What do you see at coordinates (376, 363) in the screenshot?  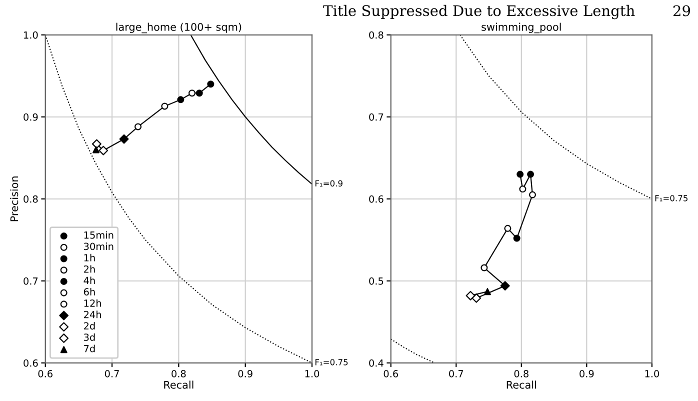 I see `y-tick-label: 0.4` at bounding box center [376, 363].